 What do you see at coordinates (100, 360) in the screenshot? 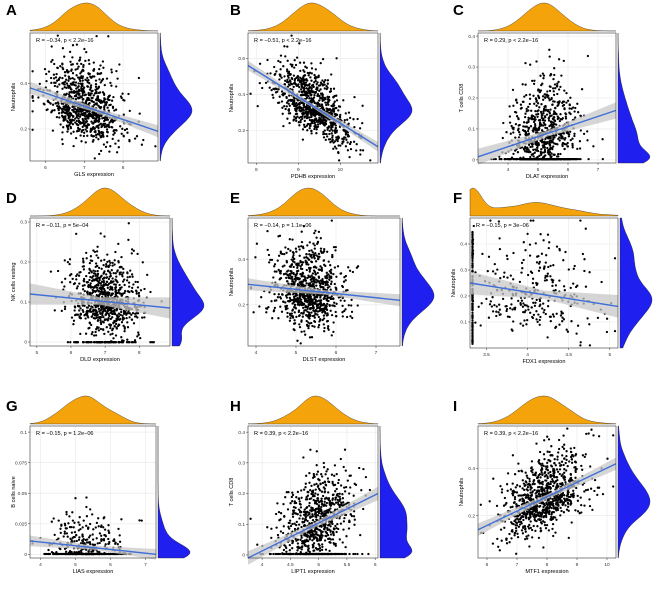
I see `x-axis-label: DLD expression` at bounding box center [100, 360].